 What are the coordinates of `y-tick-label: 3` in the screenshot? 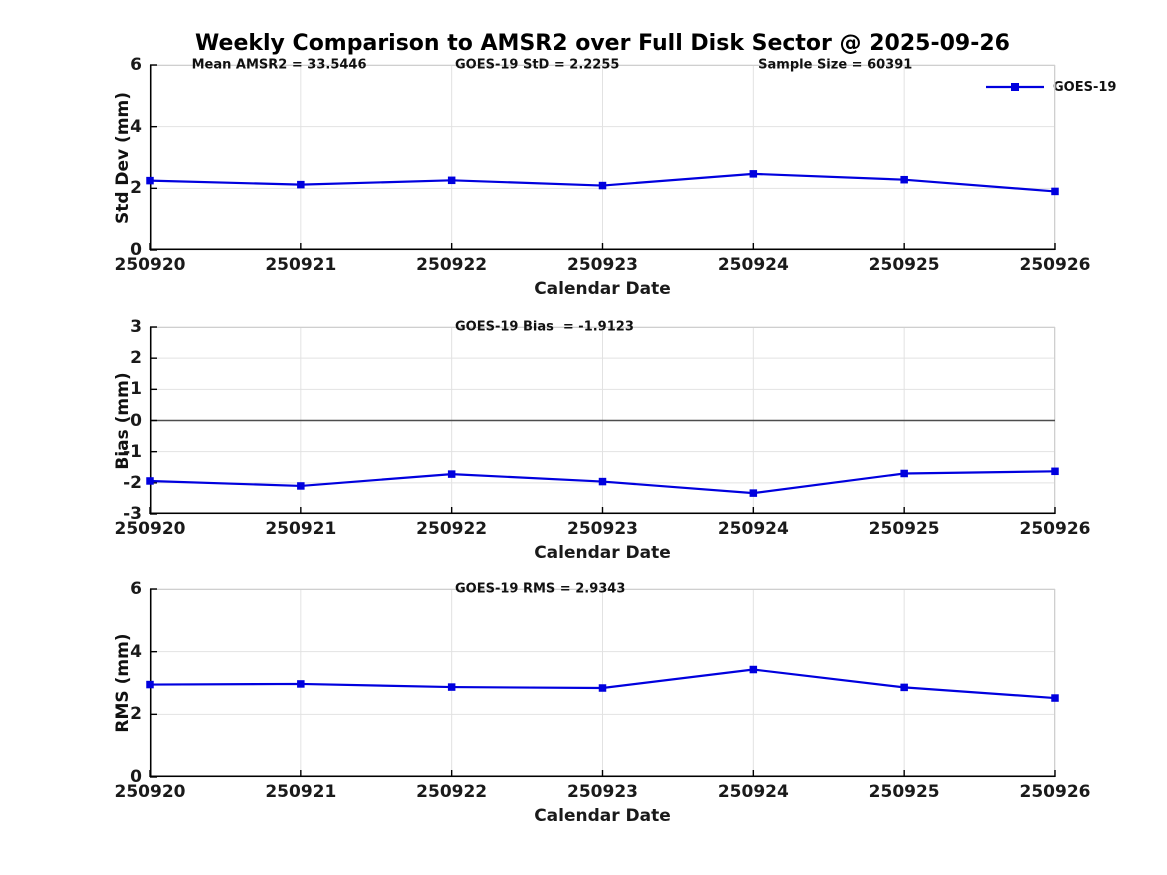 It's located at (136, 327).